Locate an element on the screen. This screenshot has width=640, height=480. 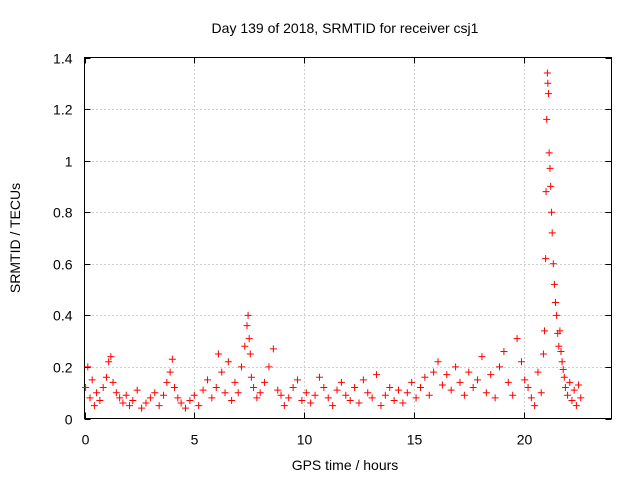
x-tick-label: 0 is located at coordinates (86, 440).